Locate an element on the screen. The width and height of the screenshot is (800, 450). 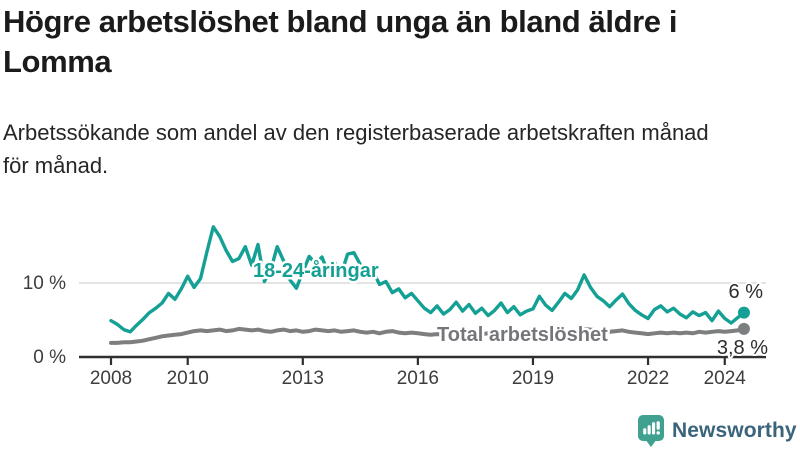
y-tick-label-0: 0 % is located at coordinates (49, 357).